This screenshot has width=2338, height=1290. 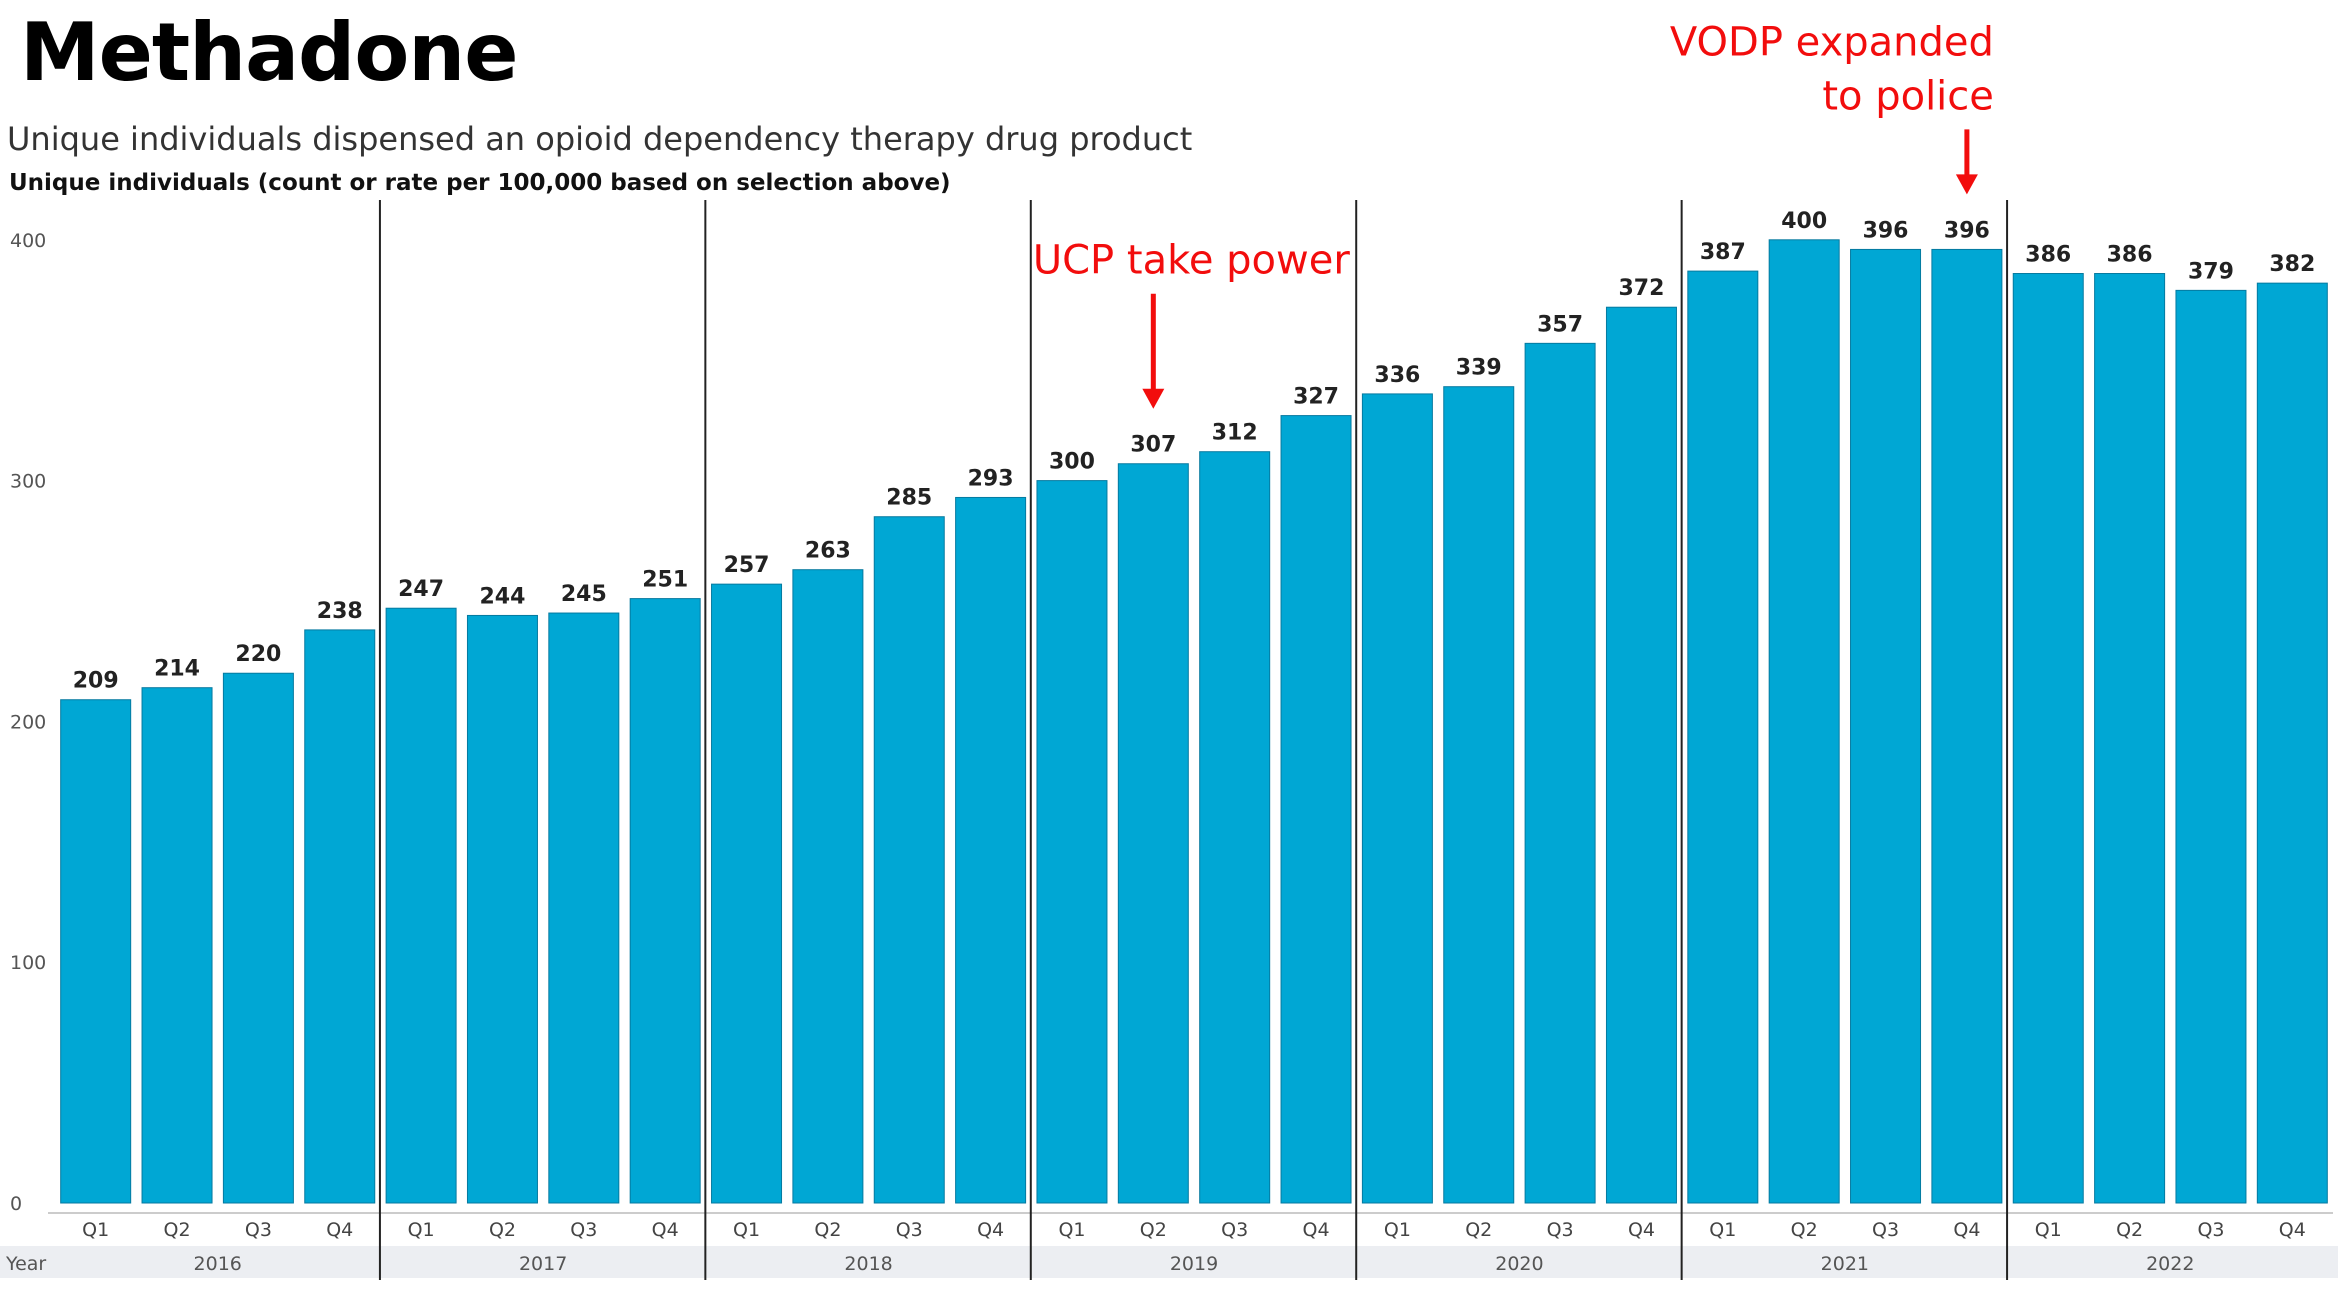 What do you see at coordinates (1832, 42) in the screenshot?
I see `annotation-text: VODP expanded` at bounding box center [1832, 42].